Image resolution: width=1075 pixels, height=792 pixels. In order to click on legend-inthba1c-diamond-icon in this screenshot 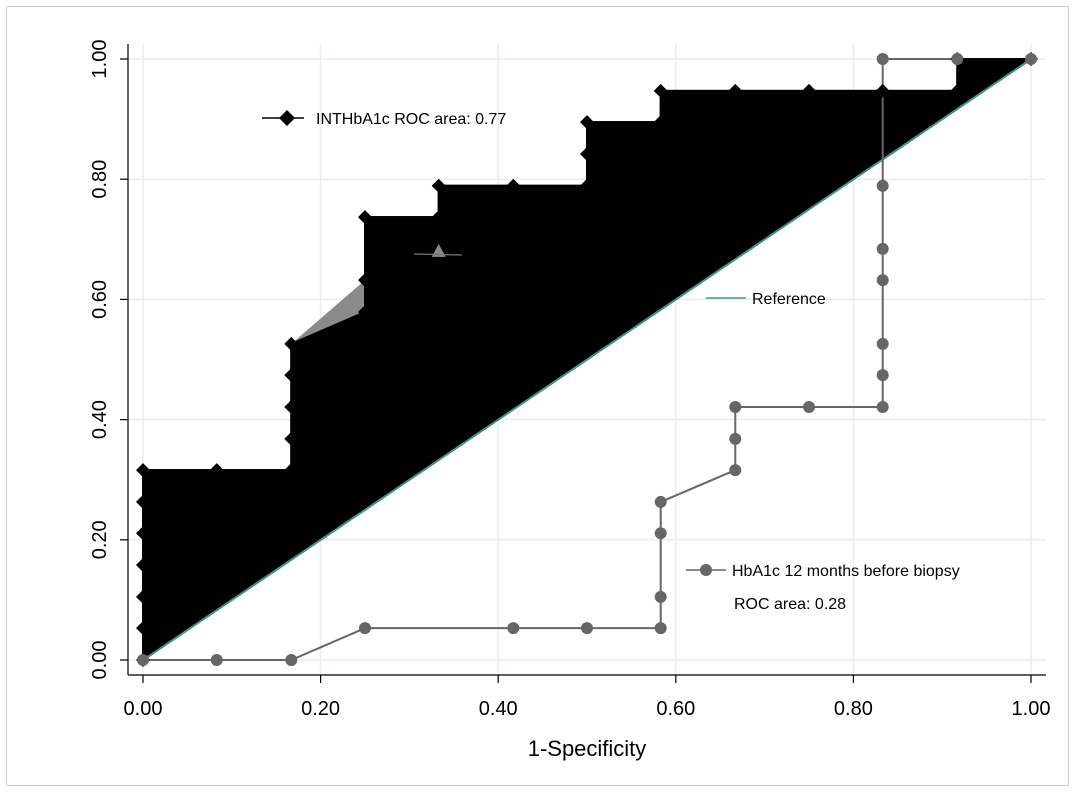, I will do `click(287, 118)`.